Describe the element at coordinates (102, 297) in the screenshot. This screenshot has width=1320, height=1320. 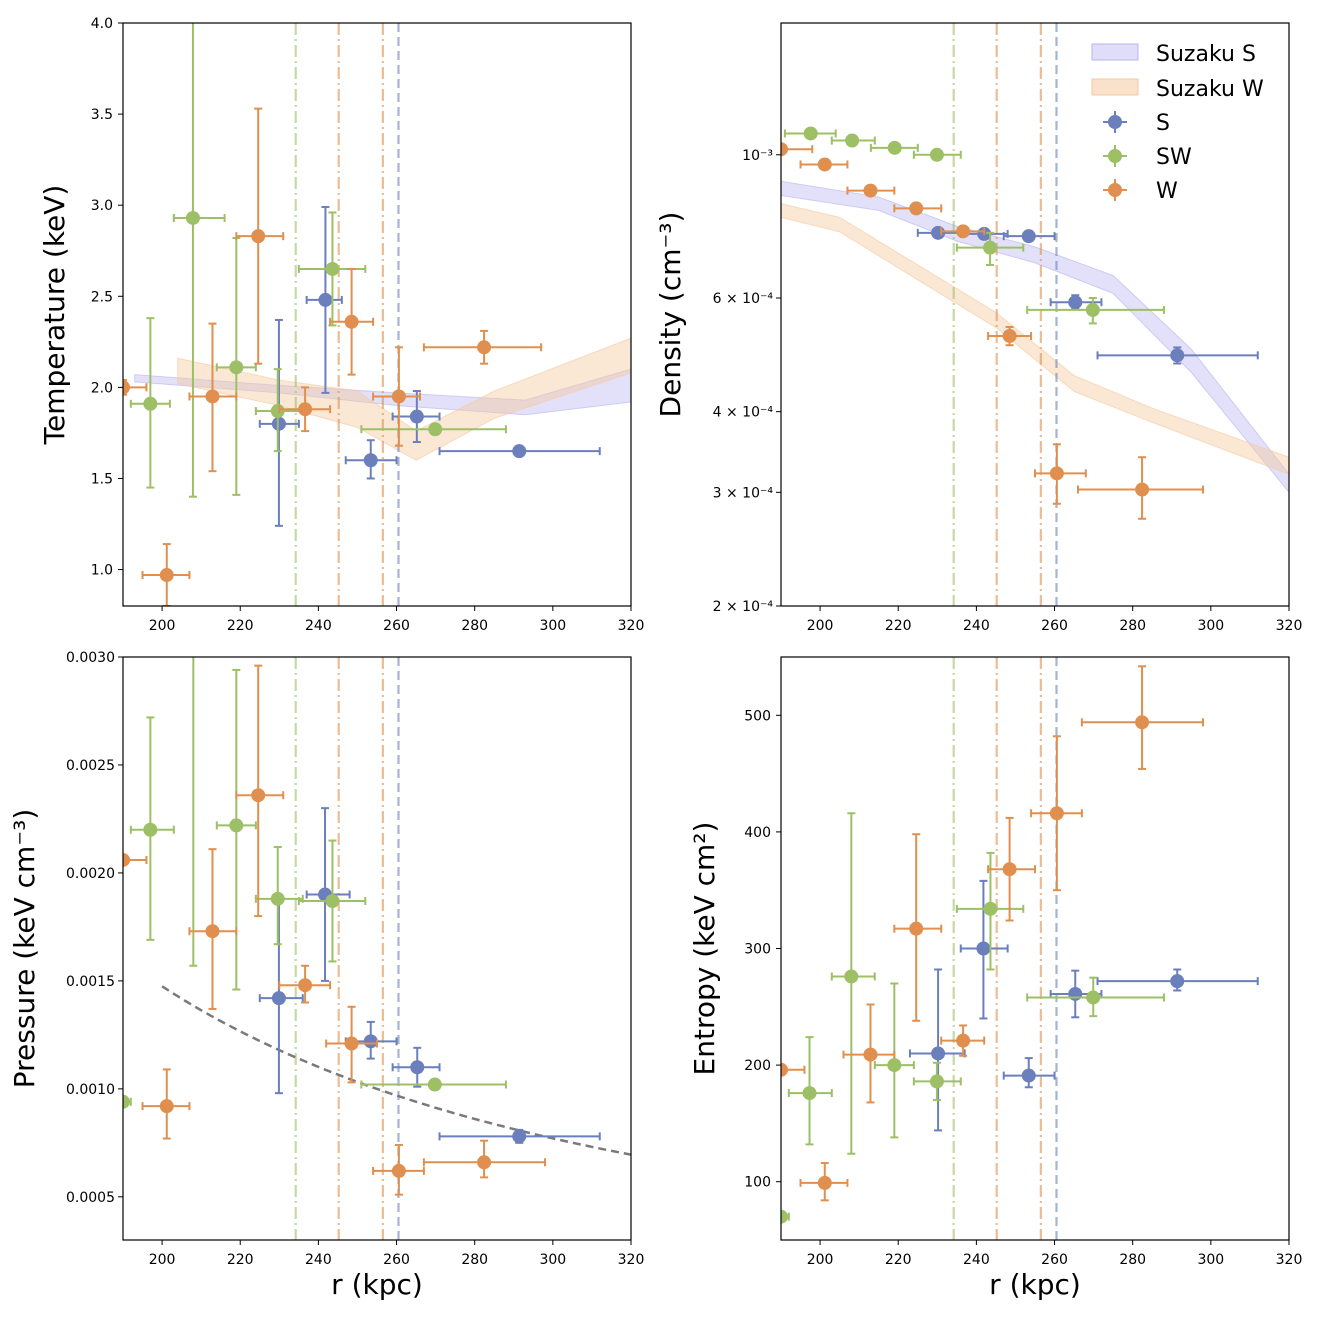
I see `y-tick-label: 2.5` at that location.